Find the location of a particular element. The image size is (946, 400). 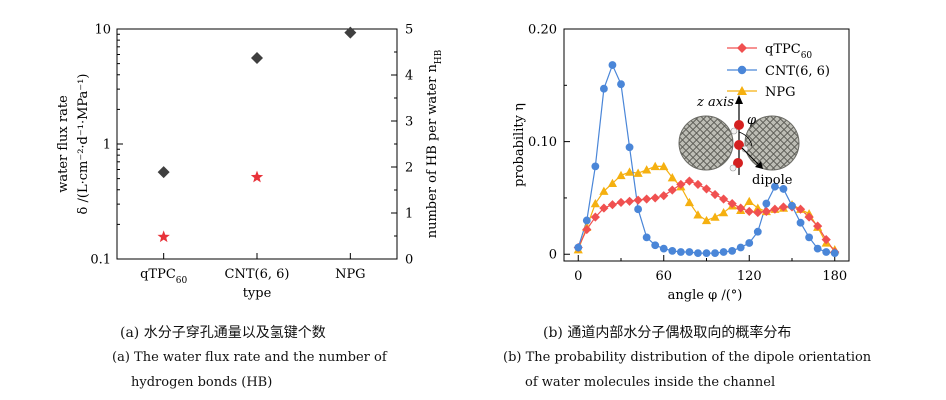

caption-b-chinese: (b) 通道内部水分子偶极取向的概率分布 is located at coordinates (667, 333).